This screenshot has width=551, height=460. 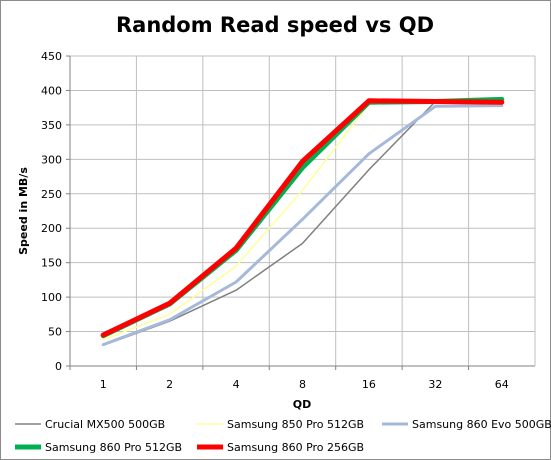 What do you see at coordinates (502, 384) in the screenshot?
I see `x-tick-label: 64` at bounding box center [502, 384].